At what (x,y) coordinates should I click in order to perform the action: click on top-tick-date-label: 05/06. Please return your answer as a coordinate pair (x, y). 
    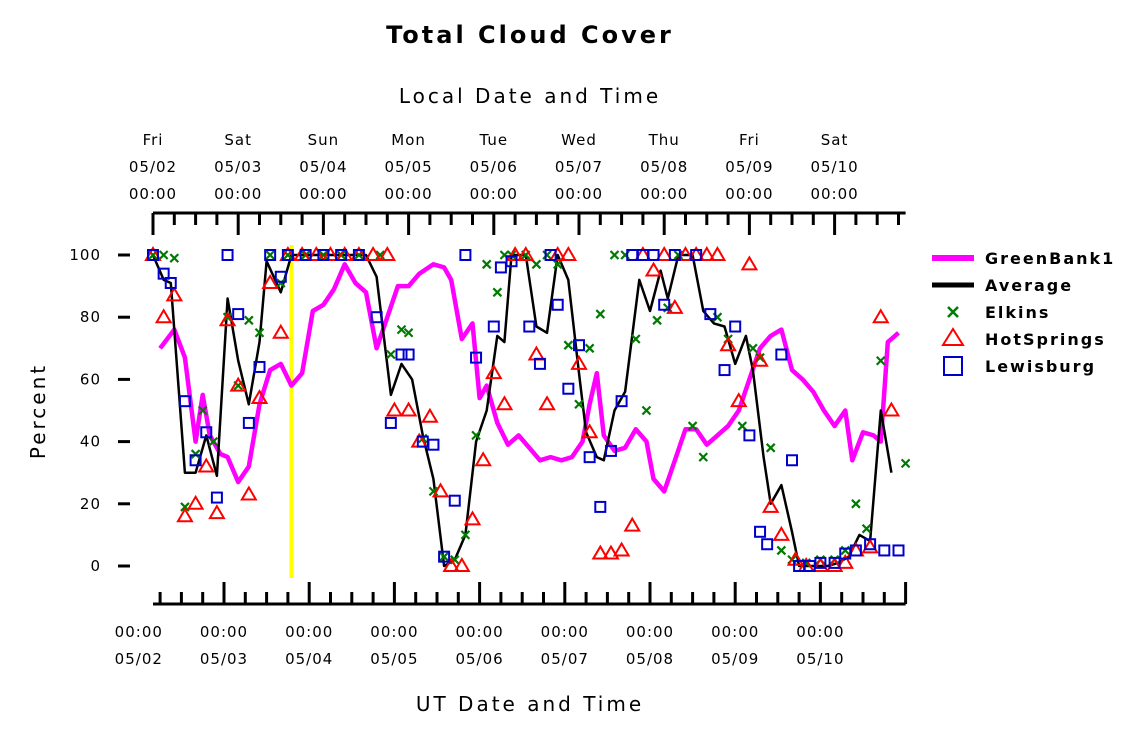
    Looking at the image, I should click on (494, 167).